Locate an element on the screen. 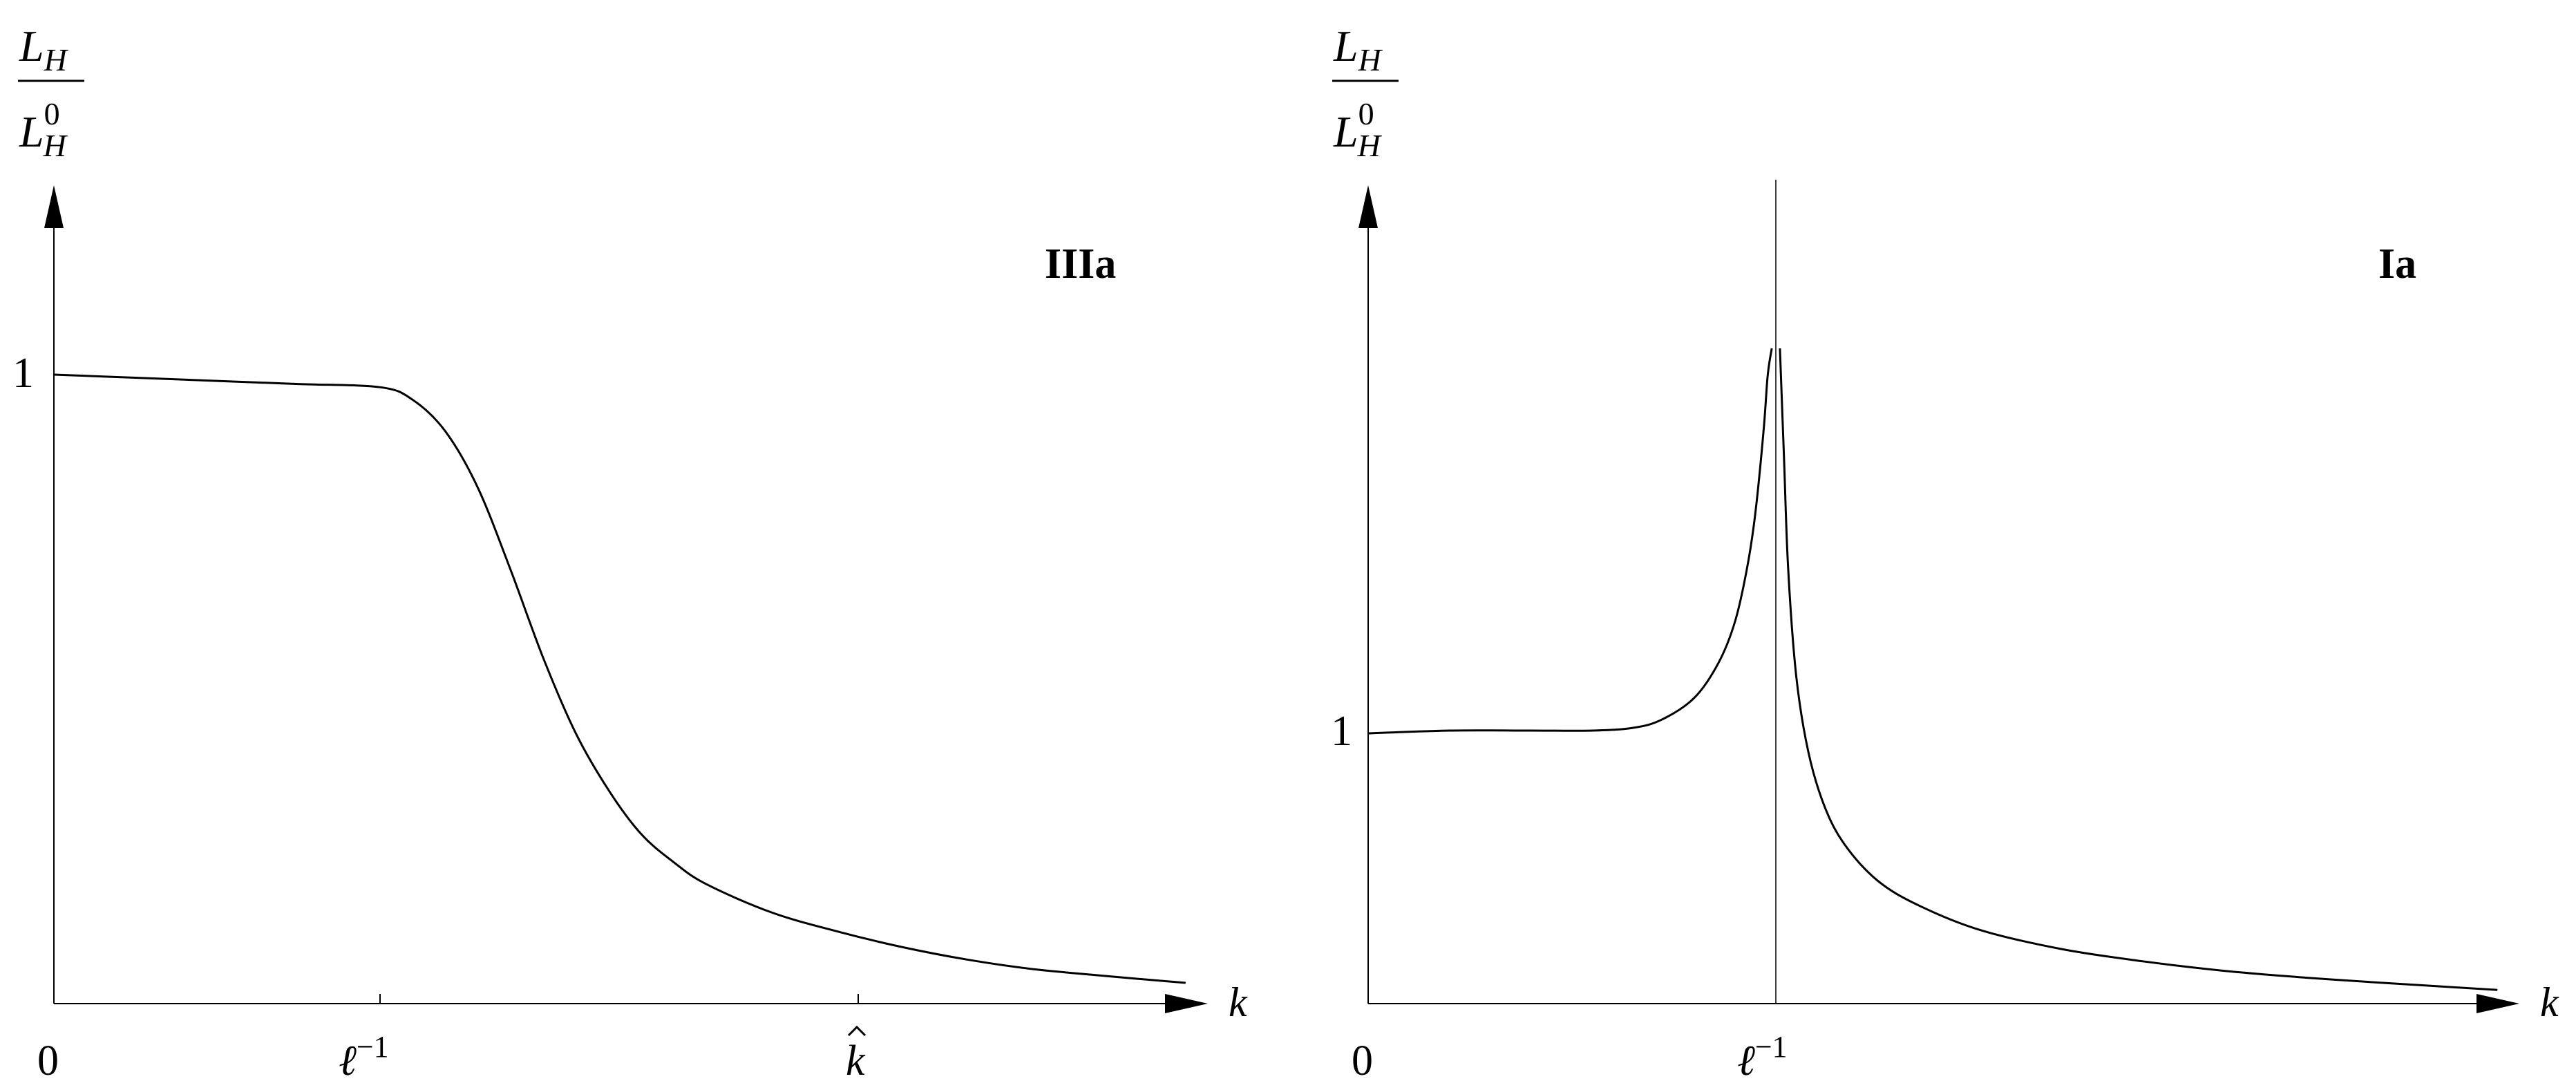  x-tick-label-k-hat: k is located at coordinates (856, 1054).